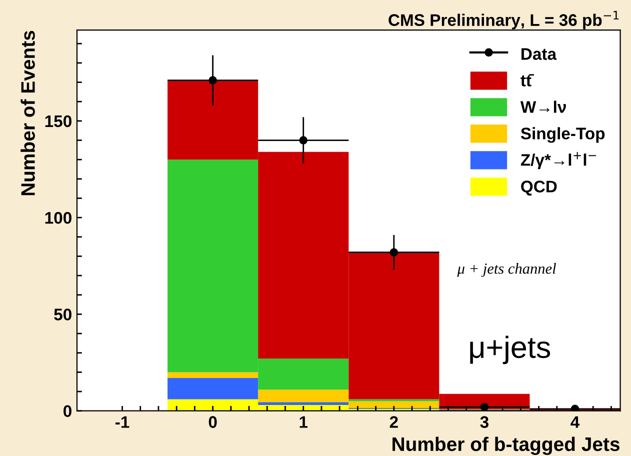  Describe the element at coordinates (304, 422) in the screenshot. I see `x-tick-label: 1` at that location.